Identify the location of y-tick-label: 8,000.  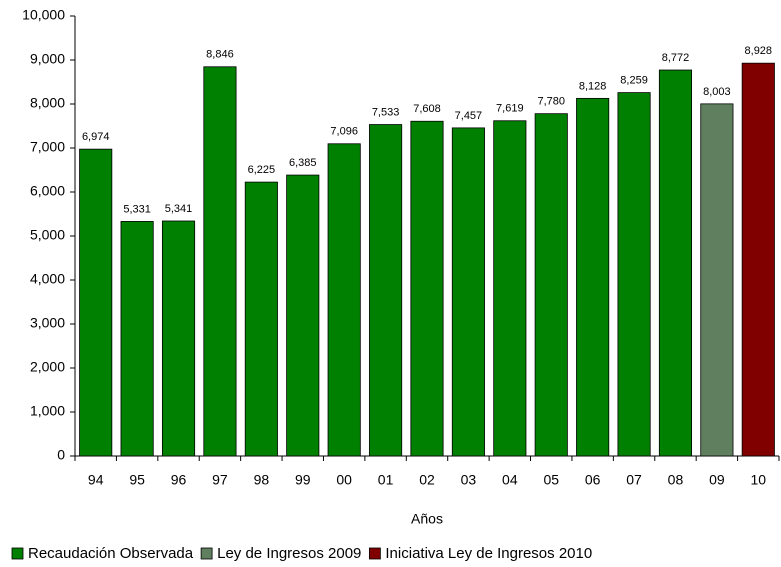
(47, 103).